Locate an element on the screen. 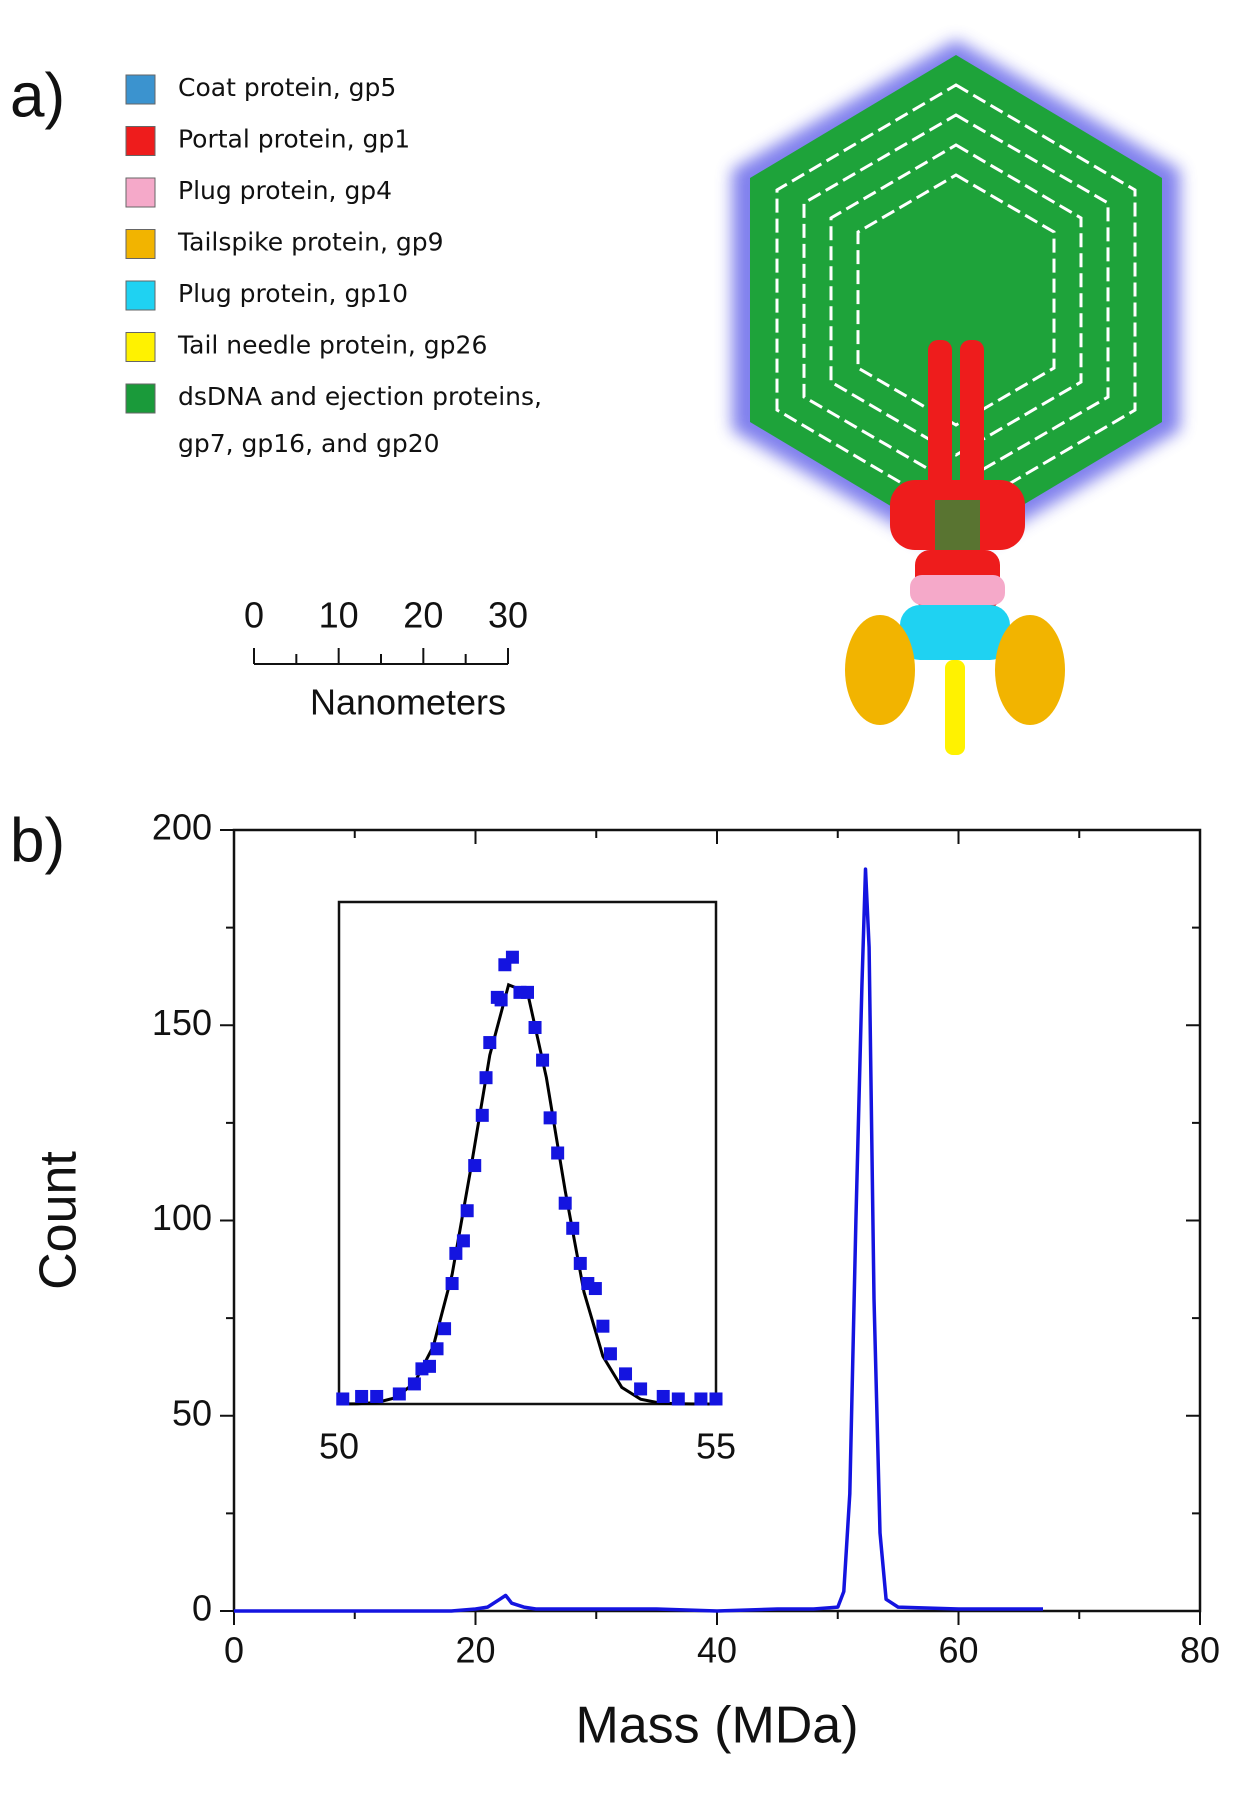 This screenshot has height=1800, width=1255. scale-tick-label: 10 is located at coordinates (339, 615).